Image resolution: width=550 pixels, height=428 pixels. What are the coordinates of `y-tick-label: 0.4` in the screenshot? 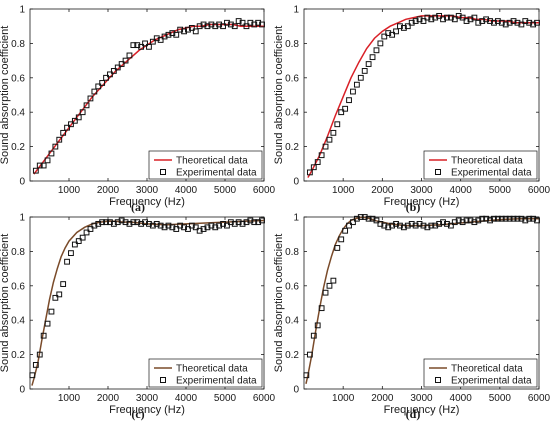 It's located at (18, 321).